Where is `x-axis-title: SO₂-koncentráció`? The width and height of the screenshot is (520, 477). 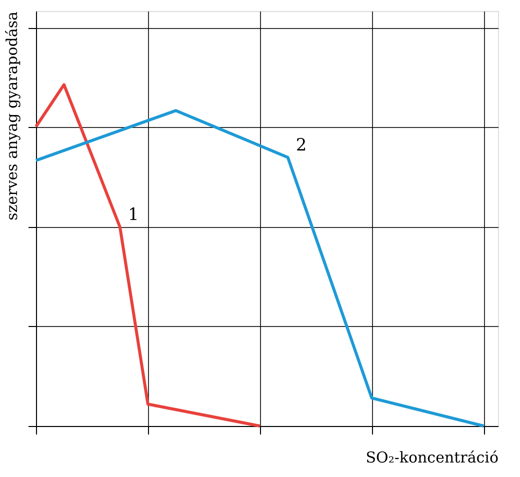
x-axis-title: SO₂-koncentráció is located at coordinates (432, 457).